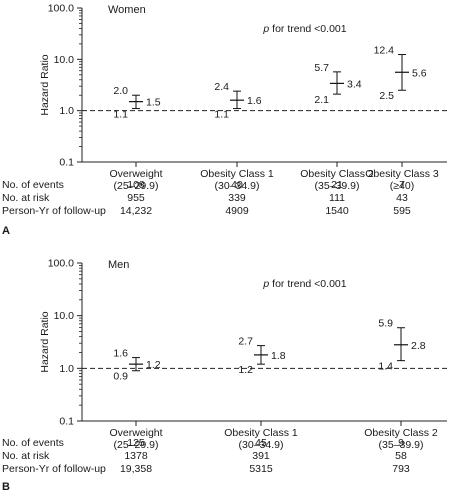 The width and height of the screenshot is (450, 500). Describe the element at coordinates (386, 96) in the screenshot. I see `ci-lower-label: 2.5` at that location.